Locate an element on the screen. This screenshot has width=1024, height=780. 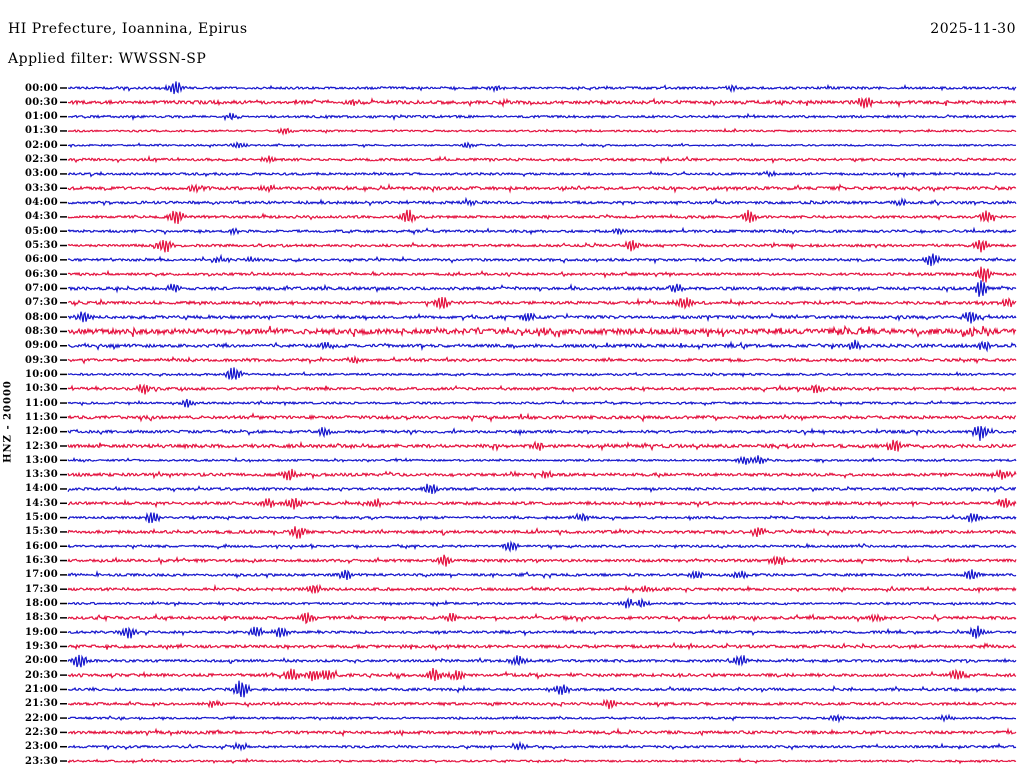
time-label-00:30: 00:30 is located at coordinates (41, 102).